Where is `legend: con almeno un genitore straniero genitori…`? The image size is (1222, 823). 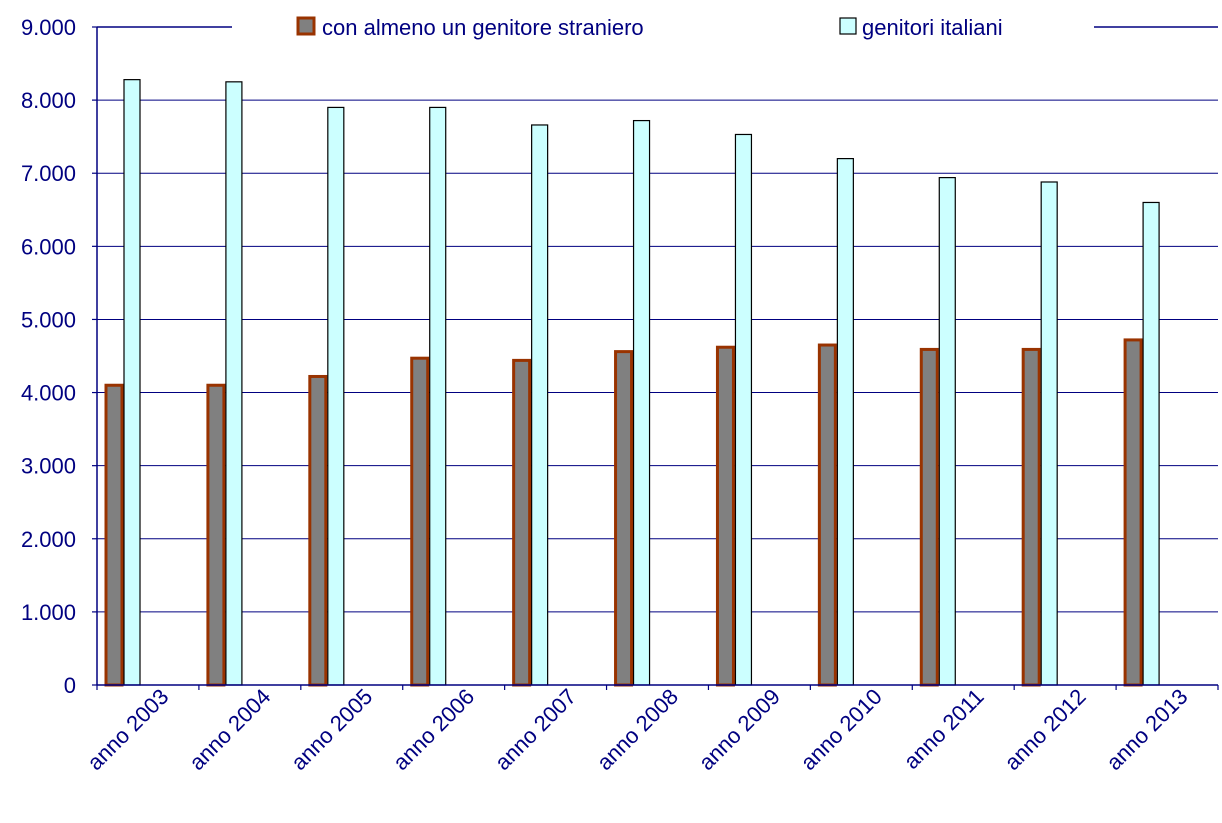
legend: con almeno un genitore straniero genitori… is located at coordinates (649, 27).